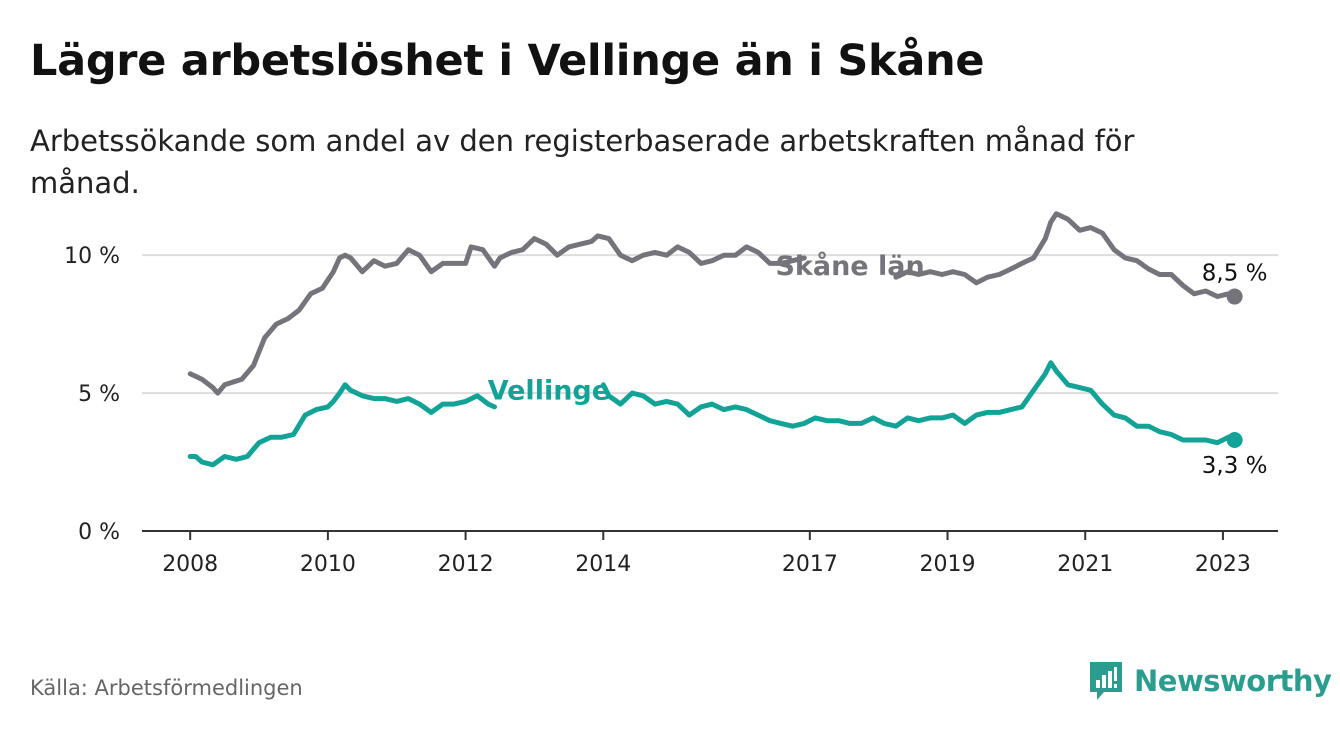 The height and width of the screenshot is (734, 1340). I want to click on x-tick-label: 2012, so click(466, 564).